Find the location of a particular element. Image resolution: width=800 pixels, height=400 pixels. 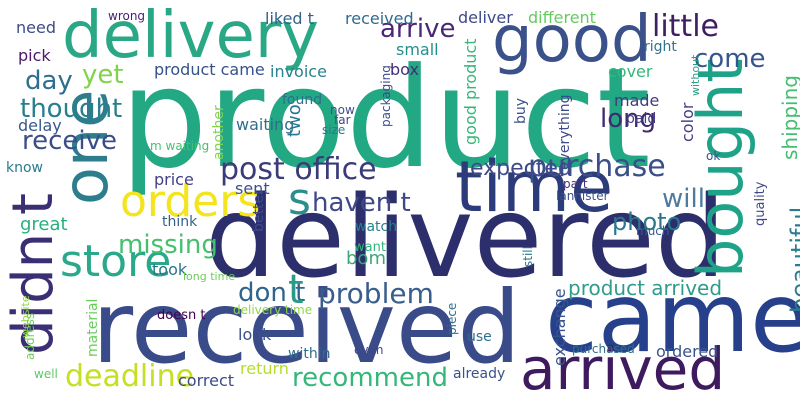

word-know: know is located at coordinates (24, 168).